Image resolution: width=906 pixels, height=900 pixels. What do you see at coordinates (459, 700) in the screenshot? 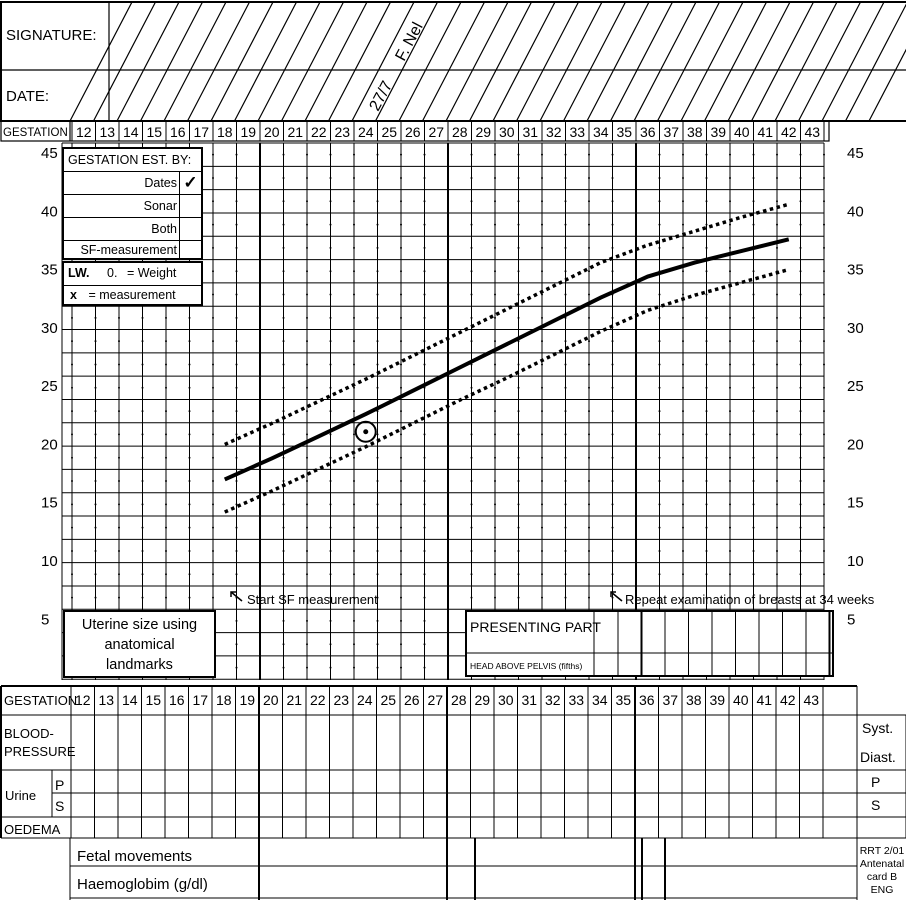
I see `week-header-bottom-28: 28` at bounding box center [459, 700].